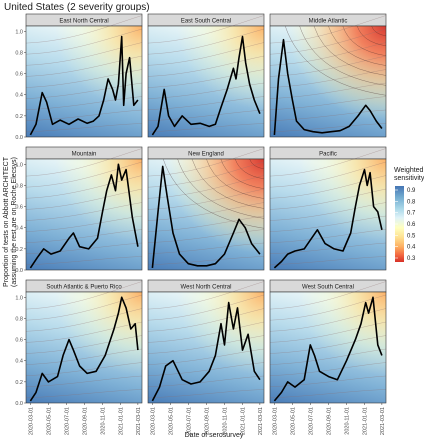 The width and height of the screenshot is (424, 440). What do you see at coordinates (405, 225) in the screenshot?
I see `legend-ticks: 0.9 0.8 0.7 0.6 0.5 0.4 0.3` at bounding box center [405, 225].